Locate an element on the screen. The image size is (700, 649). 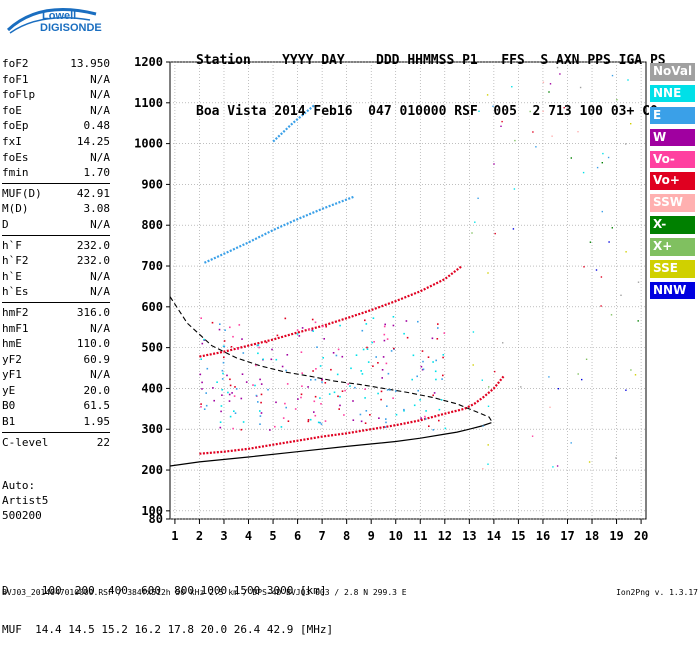
y-tick-label: 600 is located at coordinates (152, 307).